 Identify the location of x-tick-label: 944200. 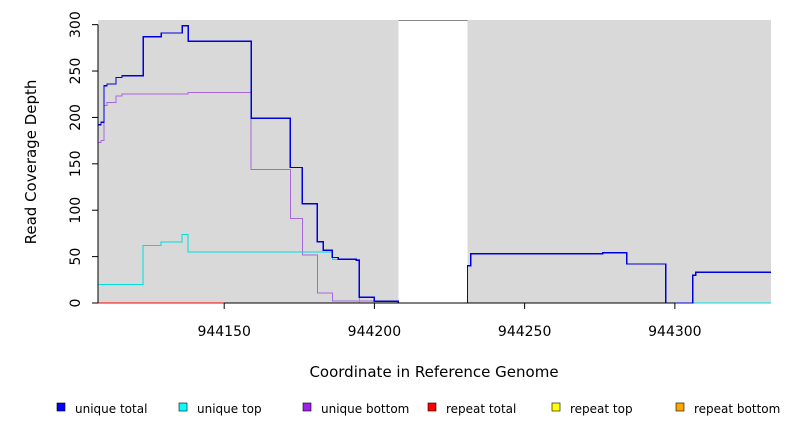
(374, 332).